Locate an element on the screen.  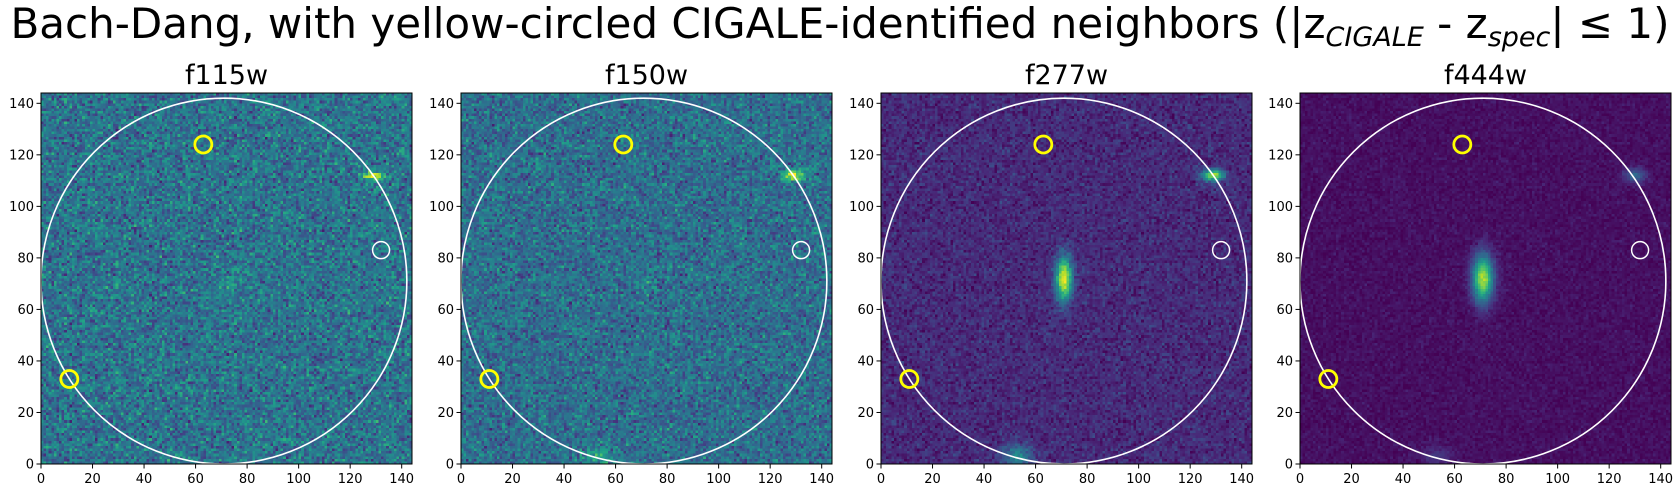
panel-title-f150w: f150w is located at coordinates (646, 75).